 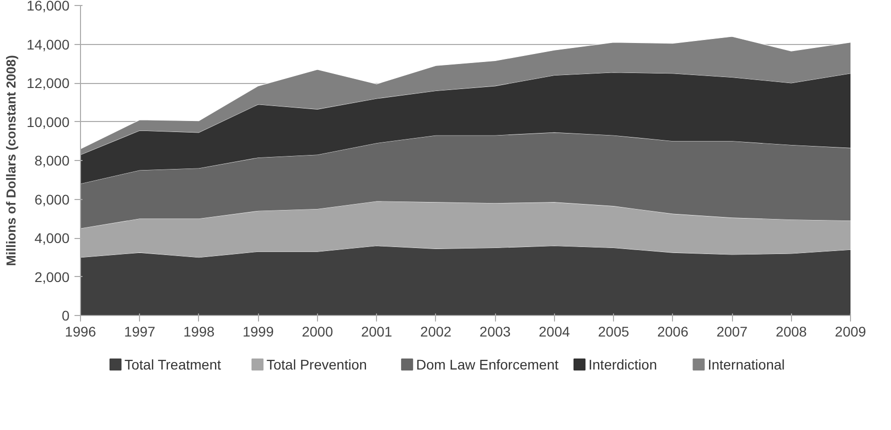 I want to click on x-tick-label: 2007, so click(x=732, y=332).